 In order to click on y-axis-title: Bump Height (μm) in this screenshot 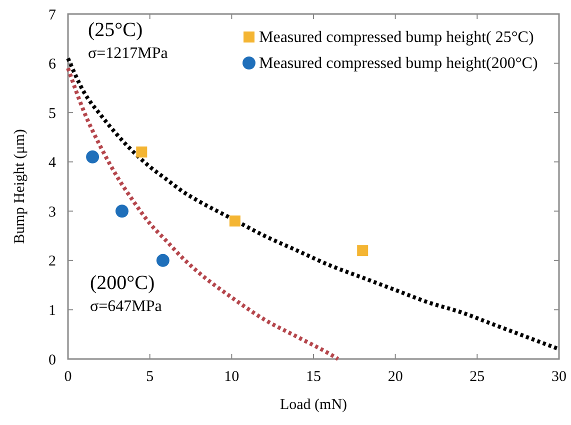, I will do `click(20, 186)`.